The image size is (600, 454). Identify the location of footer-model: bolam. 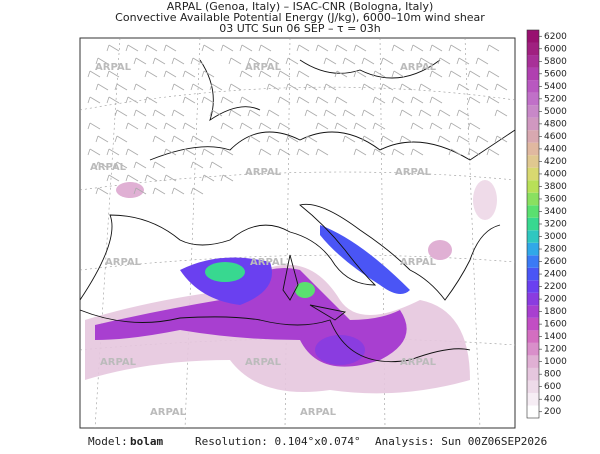
(146, 441).